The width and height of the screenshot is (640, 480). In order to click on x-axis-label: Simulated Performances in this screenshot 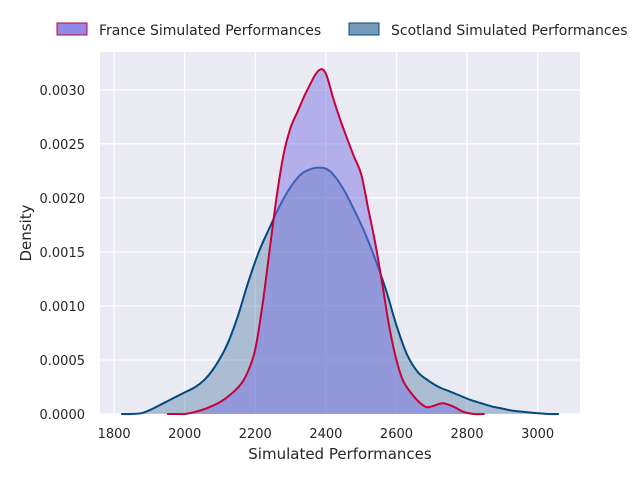, I will do `click(340, 454)`.